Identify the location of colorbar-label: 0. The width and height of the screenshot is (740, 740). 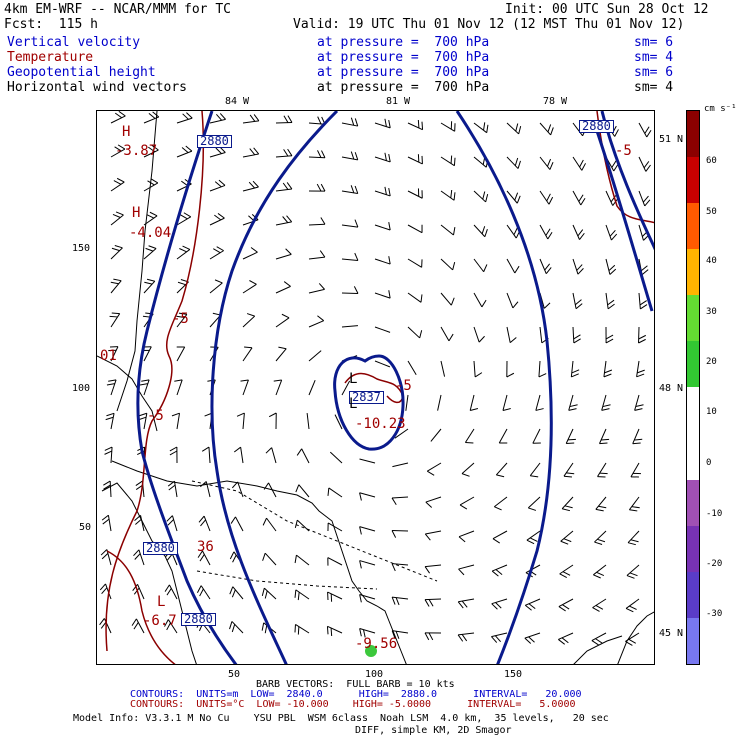
(709, 463).